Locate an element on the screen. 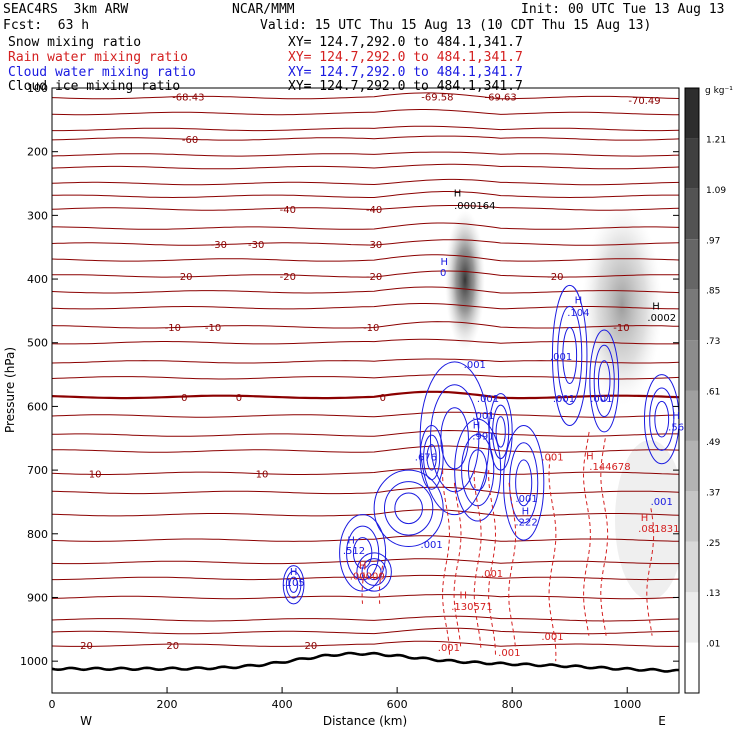 This screenshot has width=740, height=740. contour-annotation: 0 is located at coordinates (443, 273).